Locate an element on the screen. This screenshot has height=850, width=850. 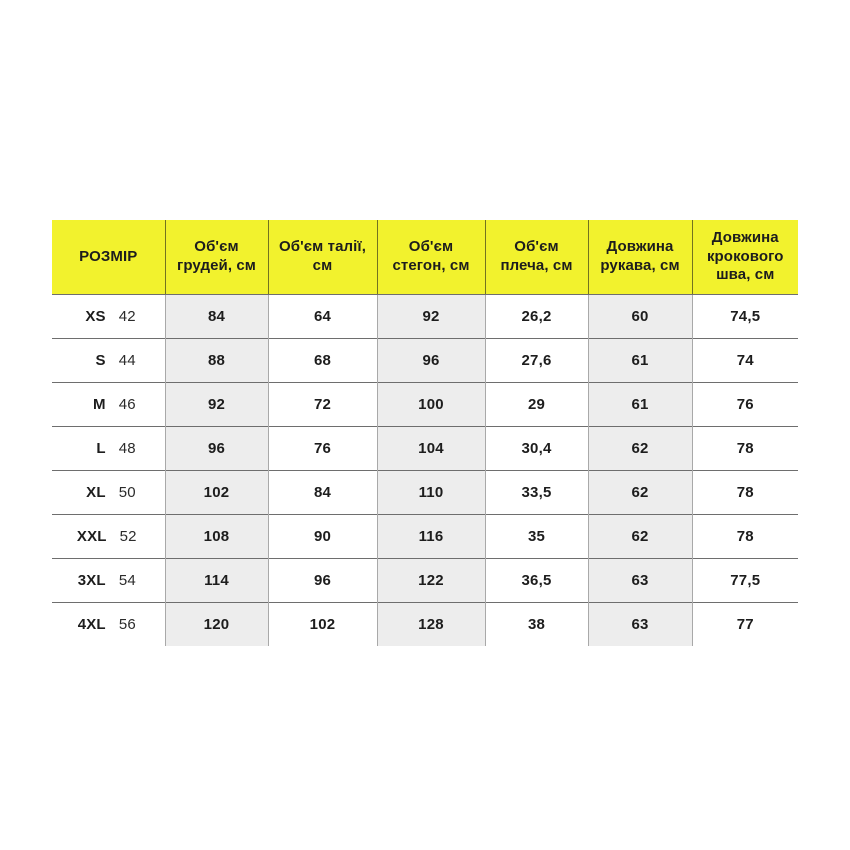
table-row: 3XL 54 114 96 122 36,5 63 77,5 is located at coordinates (425, 580).